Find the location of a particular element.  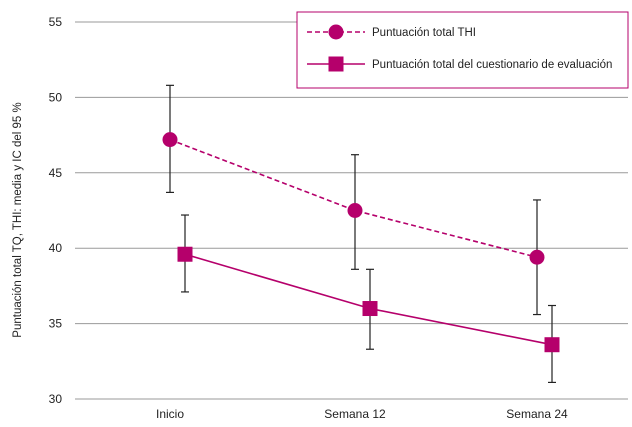

y-tick-label: 35 is located at coordinates (56, 324).